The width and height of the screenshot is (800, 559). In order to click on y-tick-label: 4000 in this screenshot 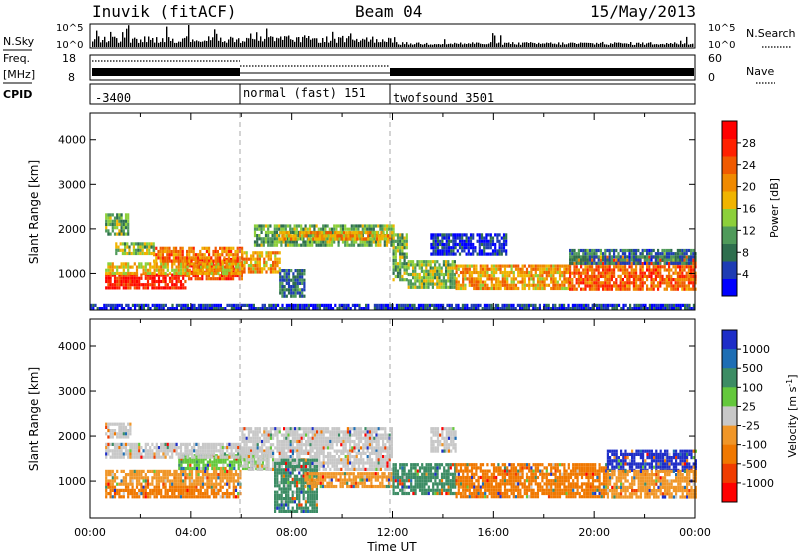, I will do `click(72, 140)`.